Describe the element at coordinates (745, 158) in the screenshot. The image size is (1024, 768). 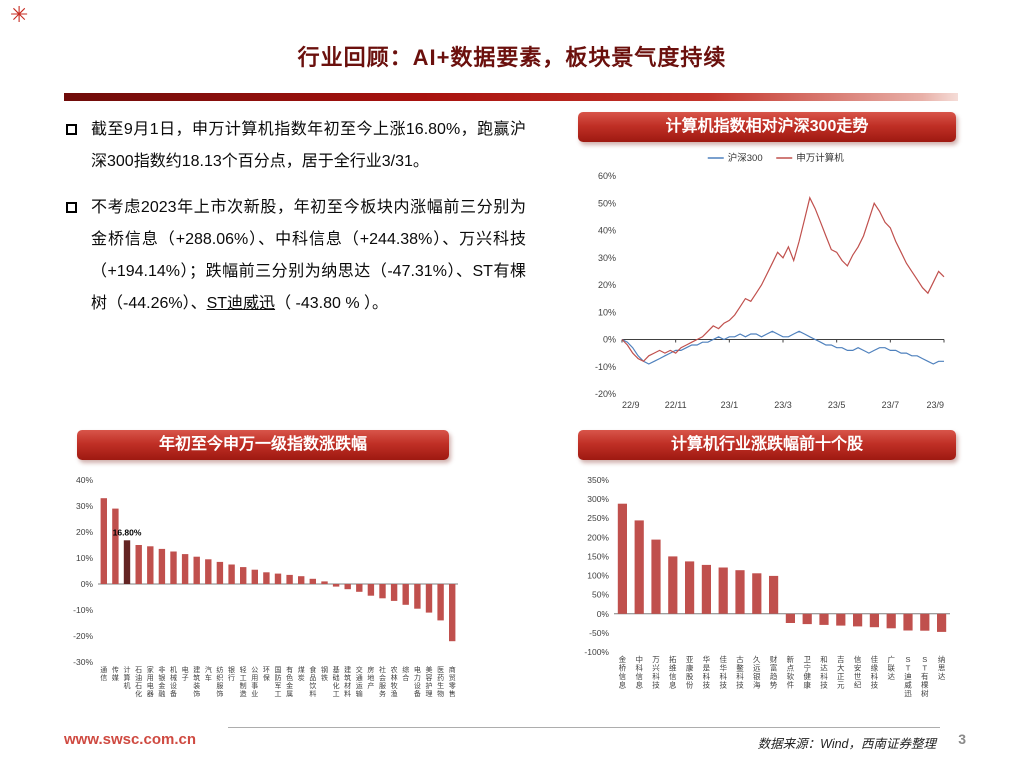
I see `svg-text: 沪深300` at that location.